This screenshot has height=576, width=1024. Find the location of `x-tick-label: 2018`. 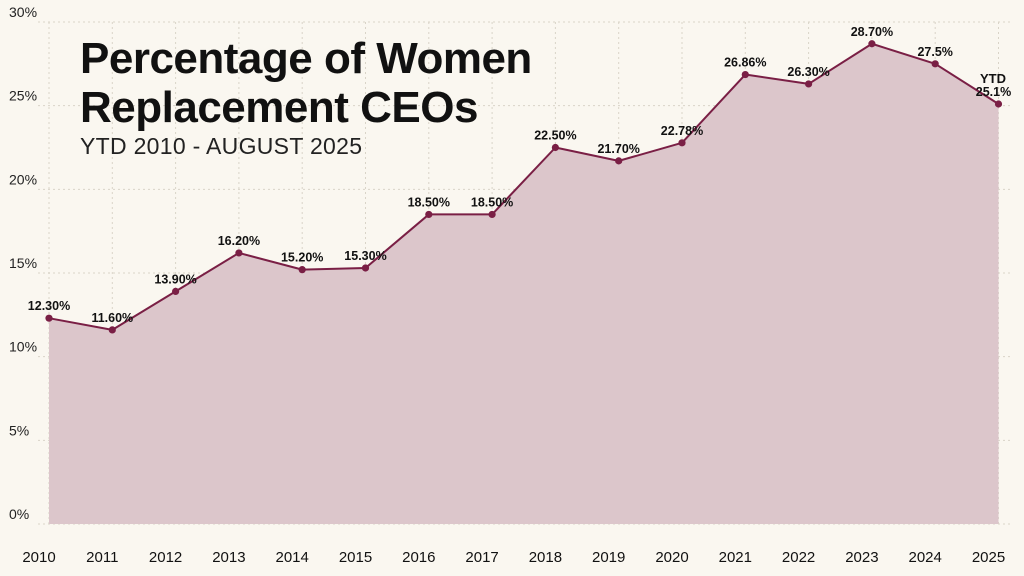

x-tick-label: 2018 is located at coordinates (545, 557).